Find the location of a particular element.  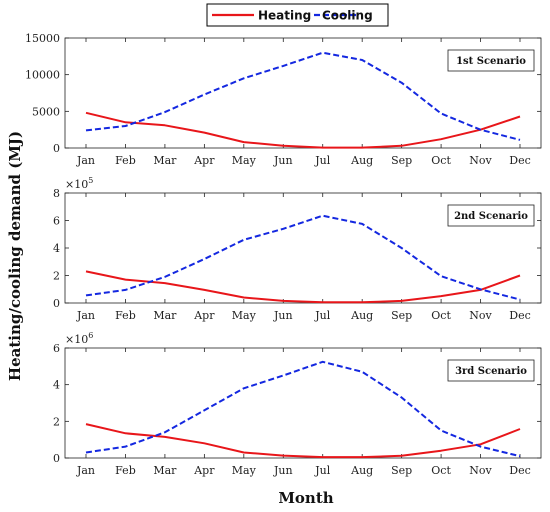

y-multiplier: ×10⁶ is located at coordinates (79, 338).